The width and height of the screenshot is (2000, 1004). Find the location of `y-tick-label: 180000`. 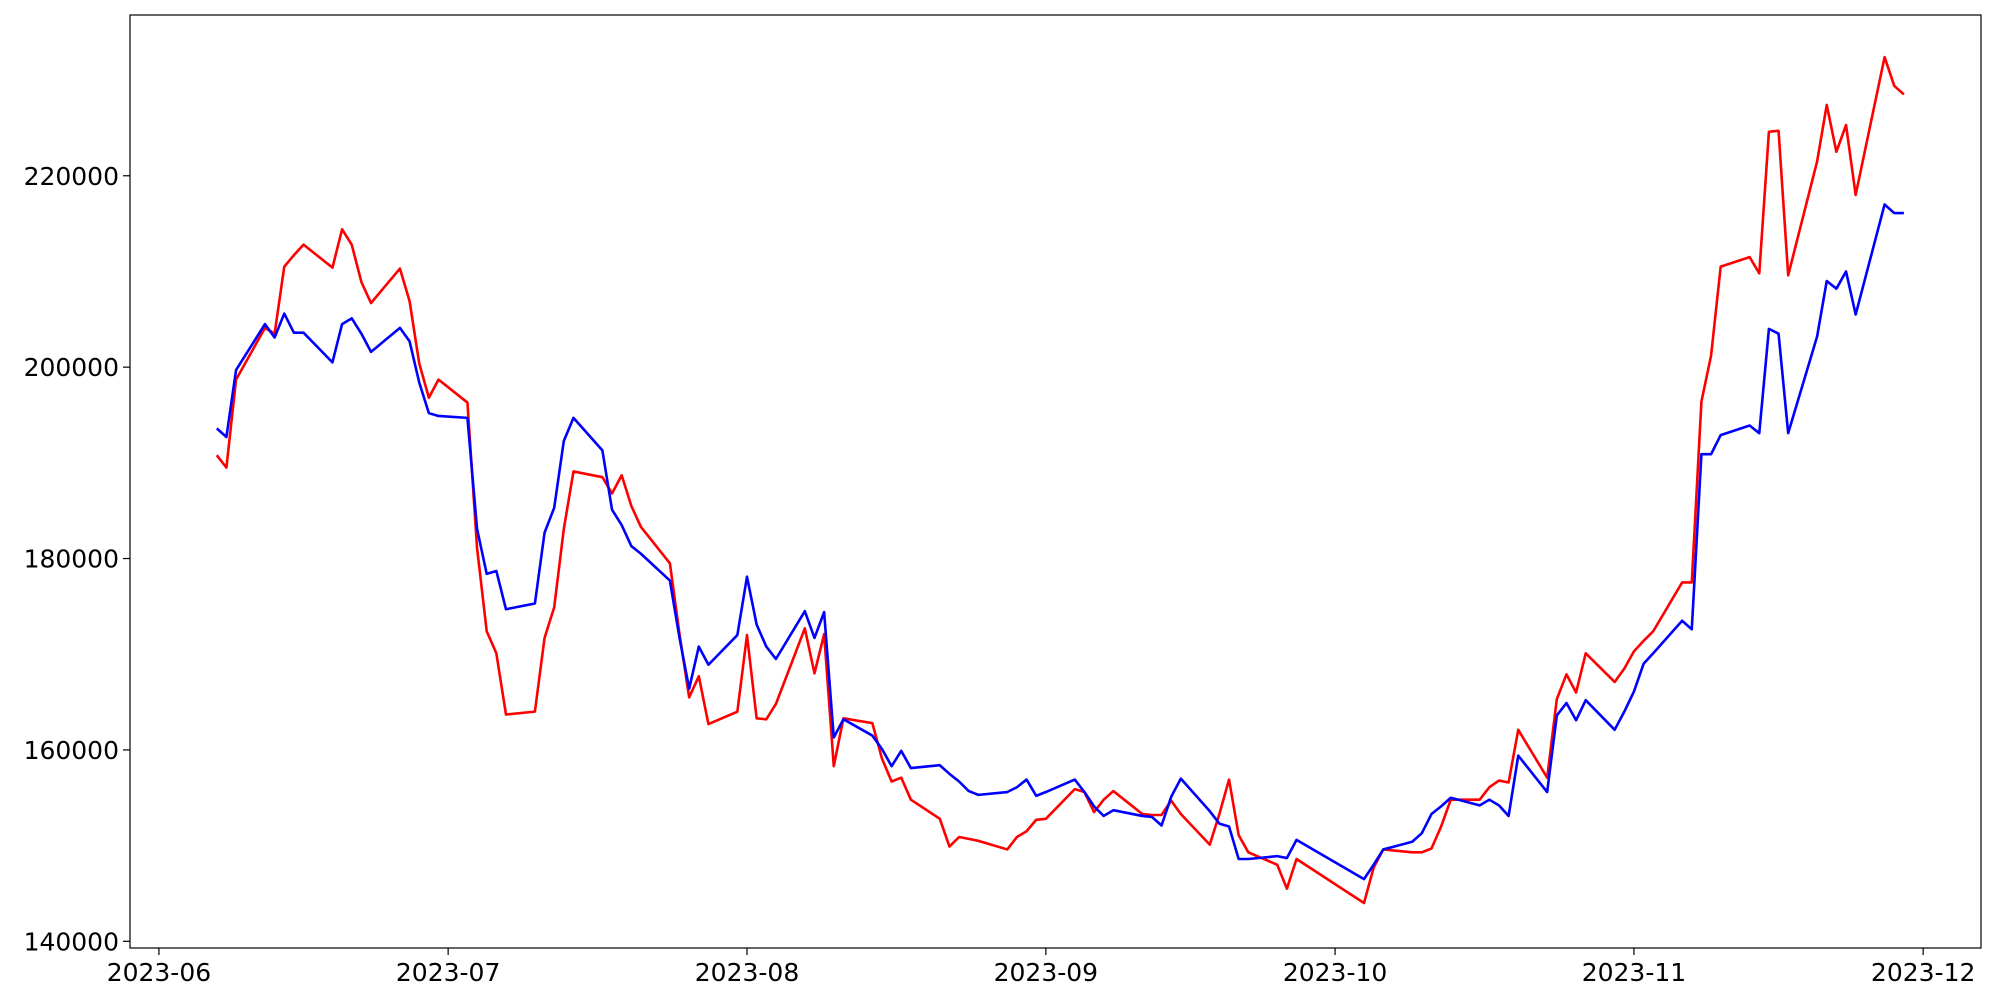

y-tick-label: 180000 is located at coordinates (71, 559).